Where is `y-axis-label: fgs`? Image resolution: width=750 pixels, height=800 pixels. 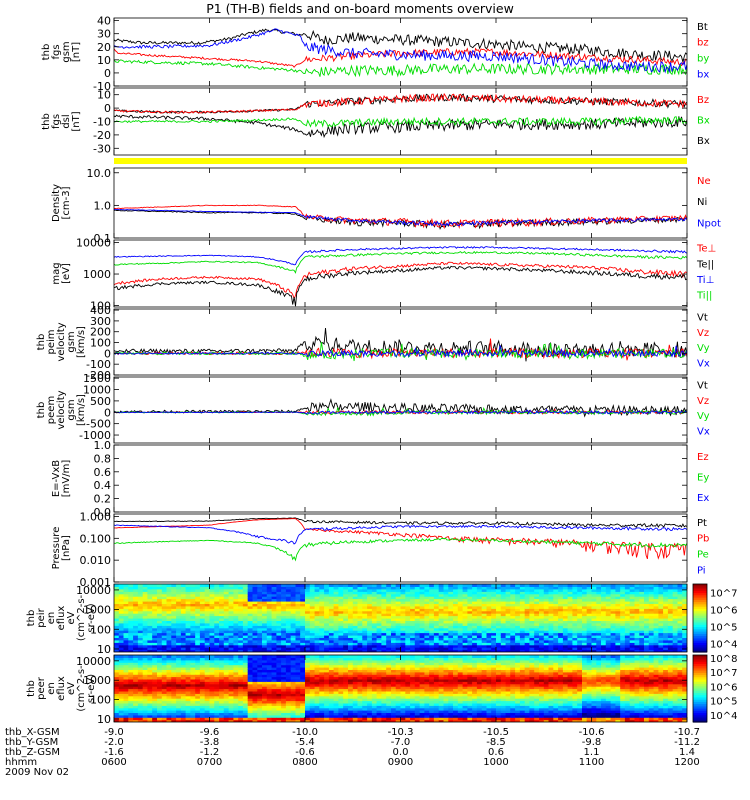 y-axis-label: fgs is located at coordinates (56, 51).